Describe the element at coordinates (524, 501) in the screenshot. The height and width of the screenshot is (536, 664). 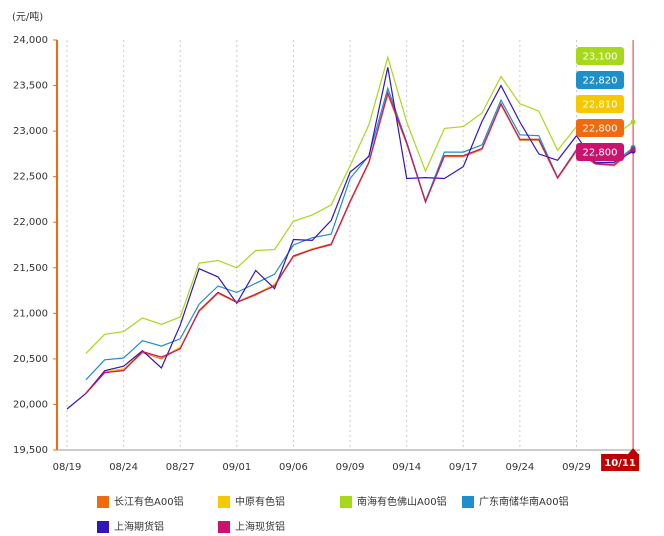
I see `legend-label: 广东南储华南A00铝` at that location.